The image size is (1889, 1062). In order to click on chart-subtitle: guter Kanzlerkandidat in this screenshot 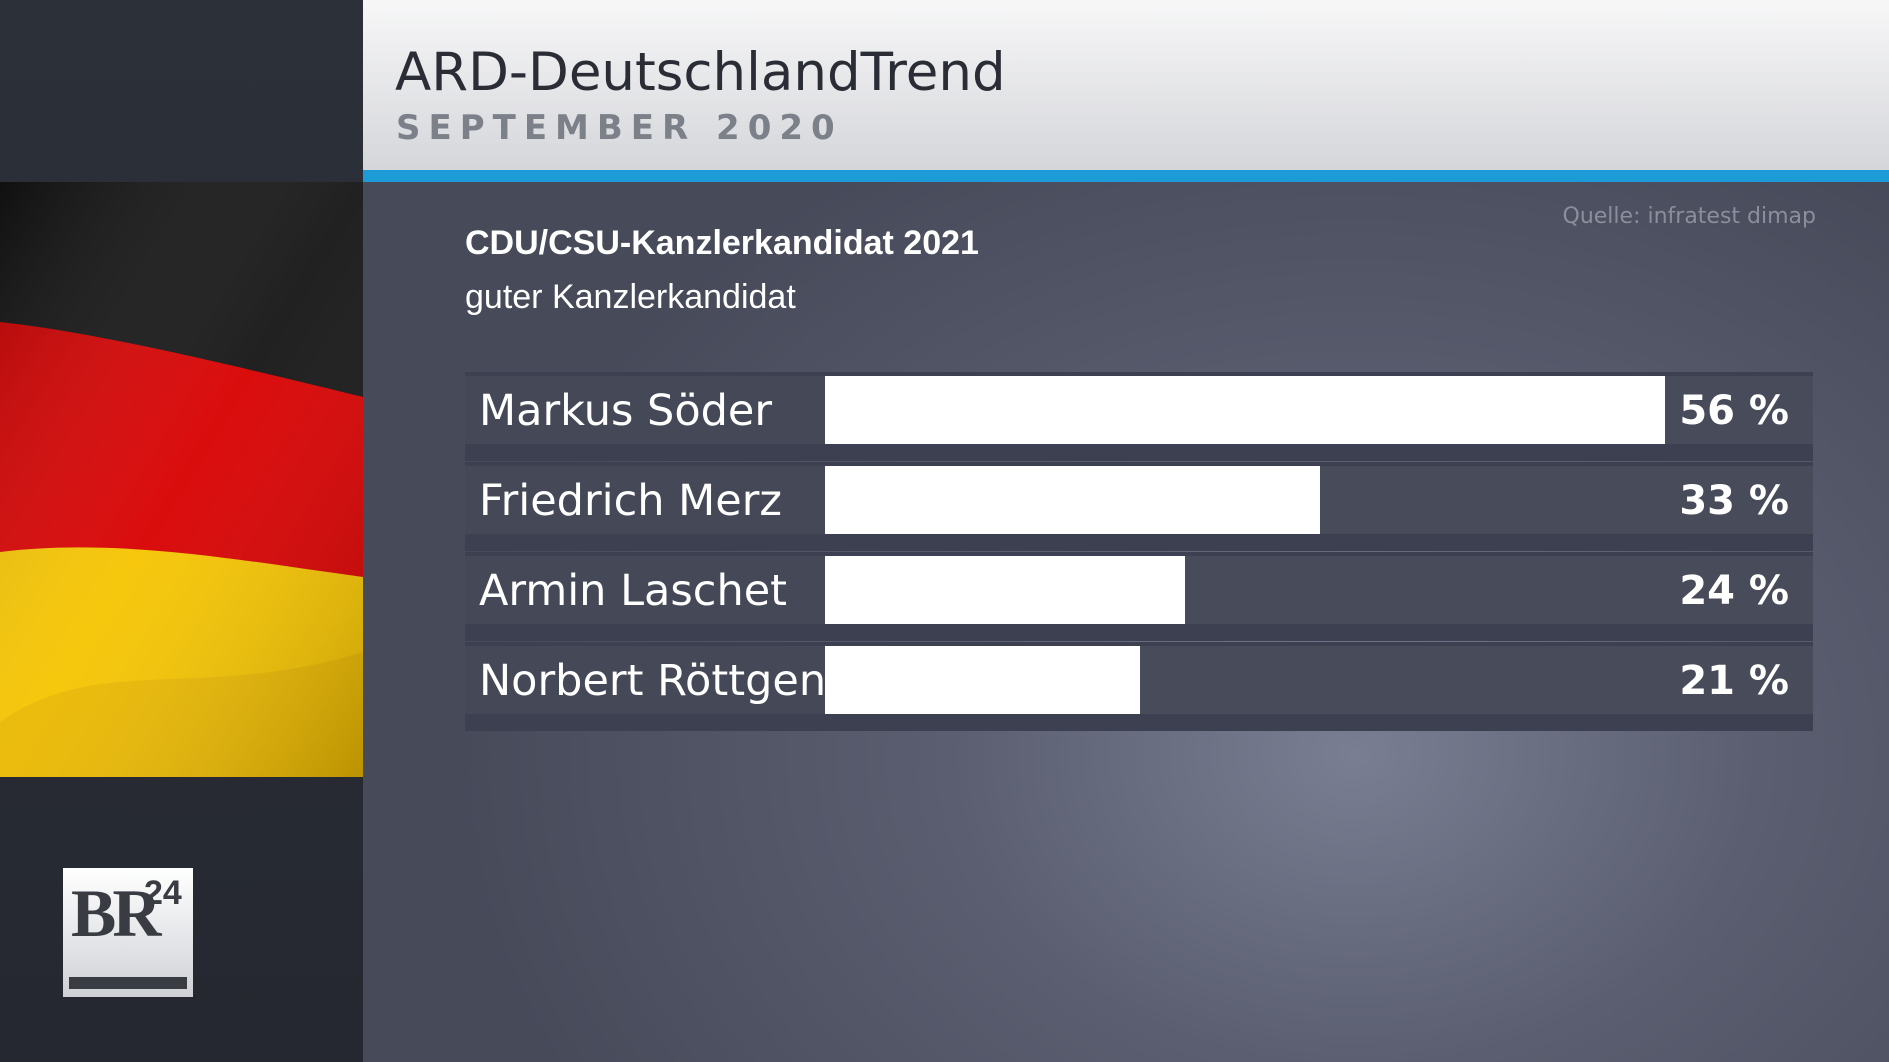, I will do `click(630, 297)`.